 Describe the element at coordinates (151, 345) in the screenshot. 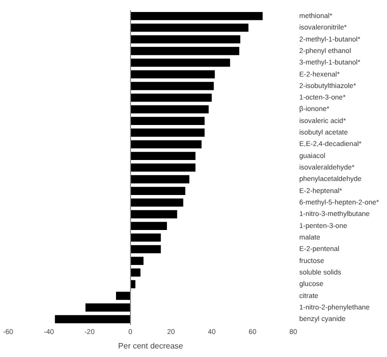

I see `x-axis-title: Per cent decrease` at that location.